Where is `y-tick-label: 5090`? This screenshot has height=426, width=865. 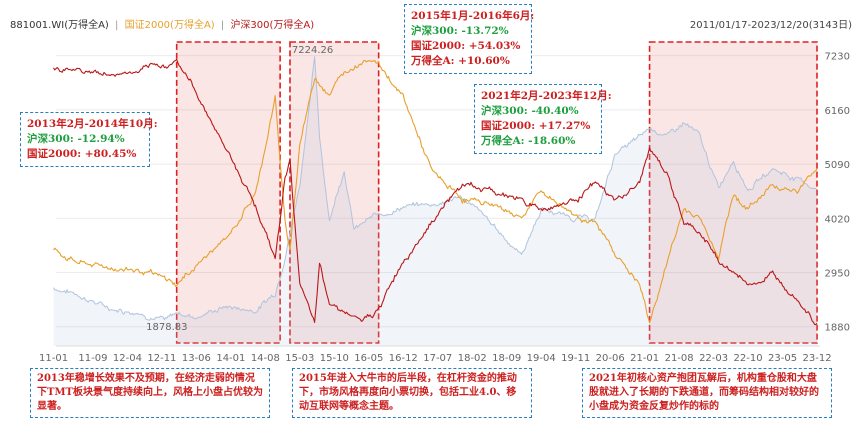
y-tick-label: 5090 is located at coordinates (837, 165).